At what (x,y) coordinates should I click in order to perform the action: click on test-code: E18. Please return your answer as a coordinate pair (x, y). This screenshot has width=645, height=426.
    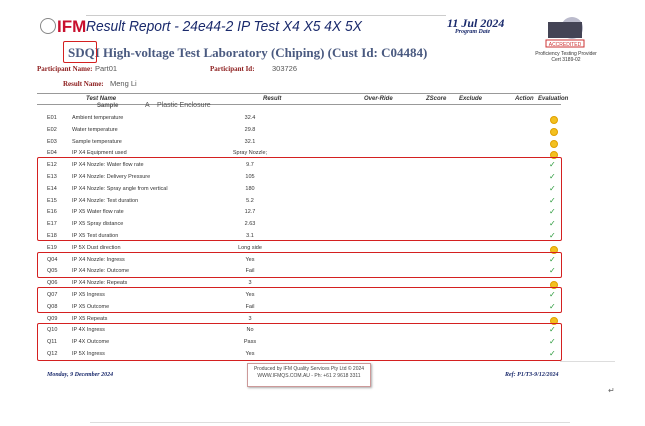
    Looking at the image, I should click on (52, 236).